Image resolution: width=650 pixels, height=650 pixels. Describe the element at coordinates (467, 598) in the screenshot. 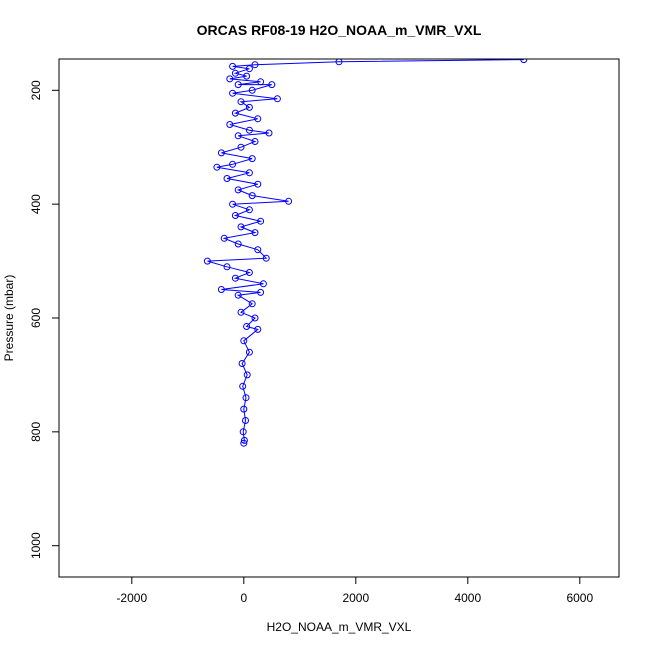

I see `x-tick-label: 4000` at that location.